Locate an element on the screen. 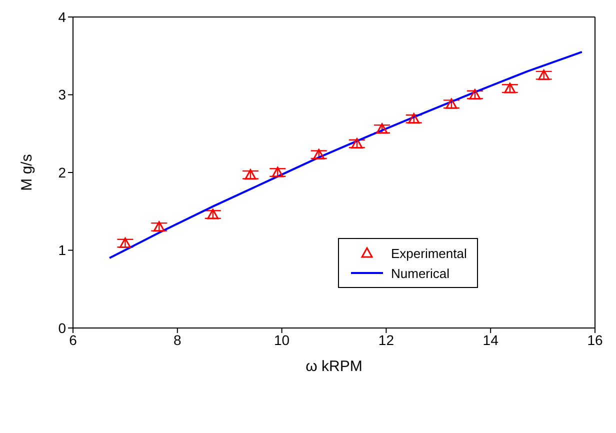  legend-label: Experimental is located at coordinates (429, 253).